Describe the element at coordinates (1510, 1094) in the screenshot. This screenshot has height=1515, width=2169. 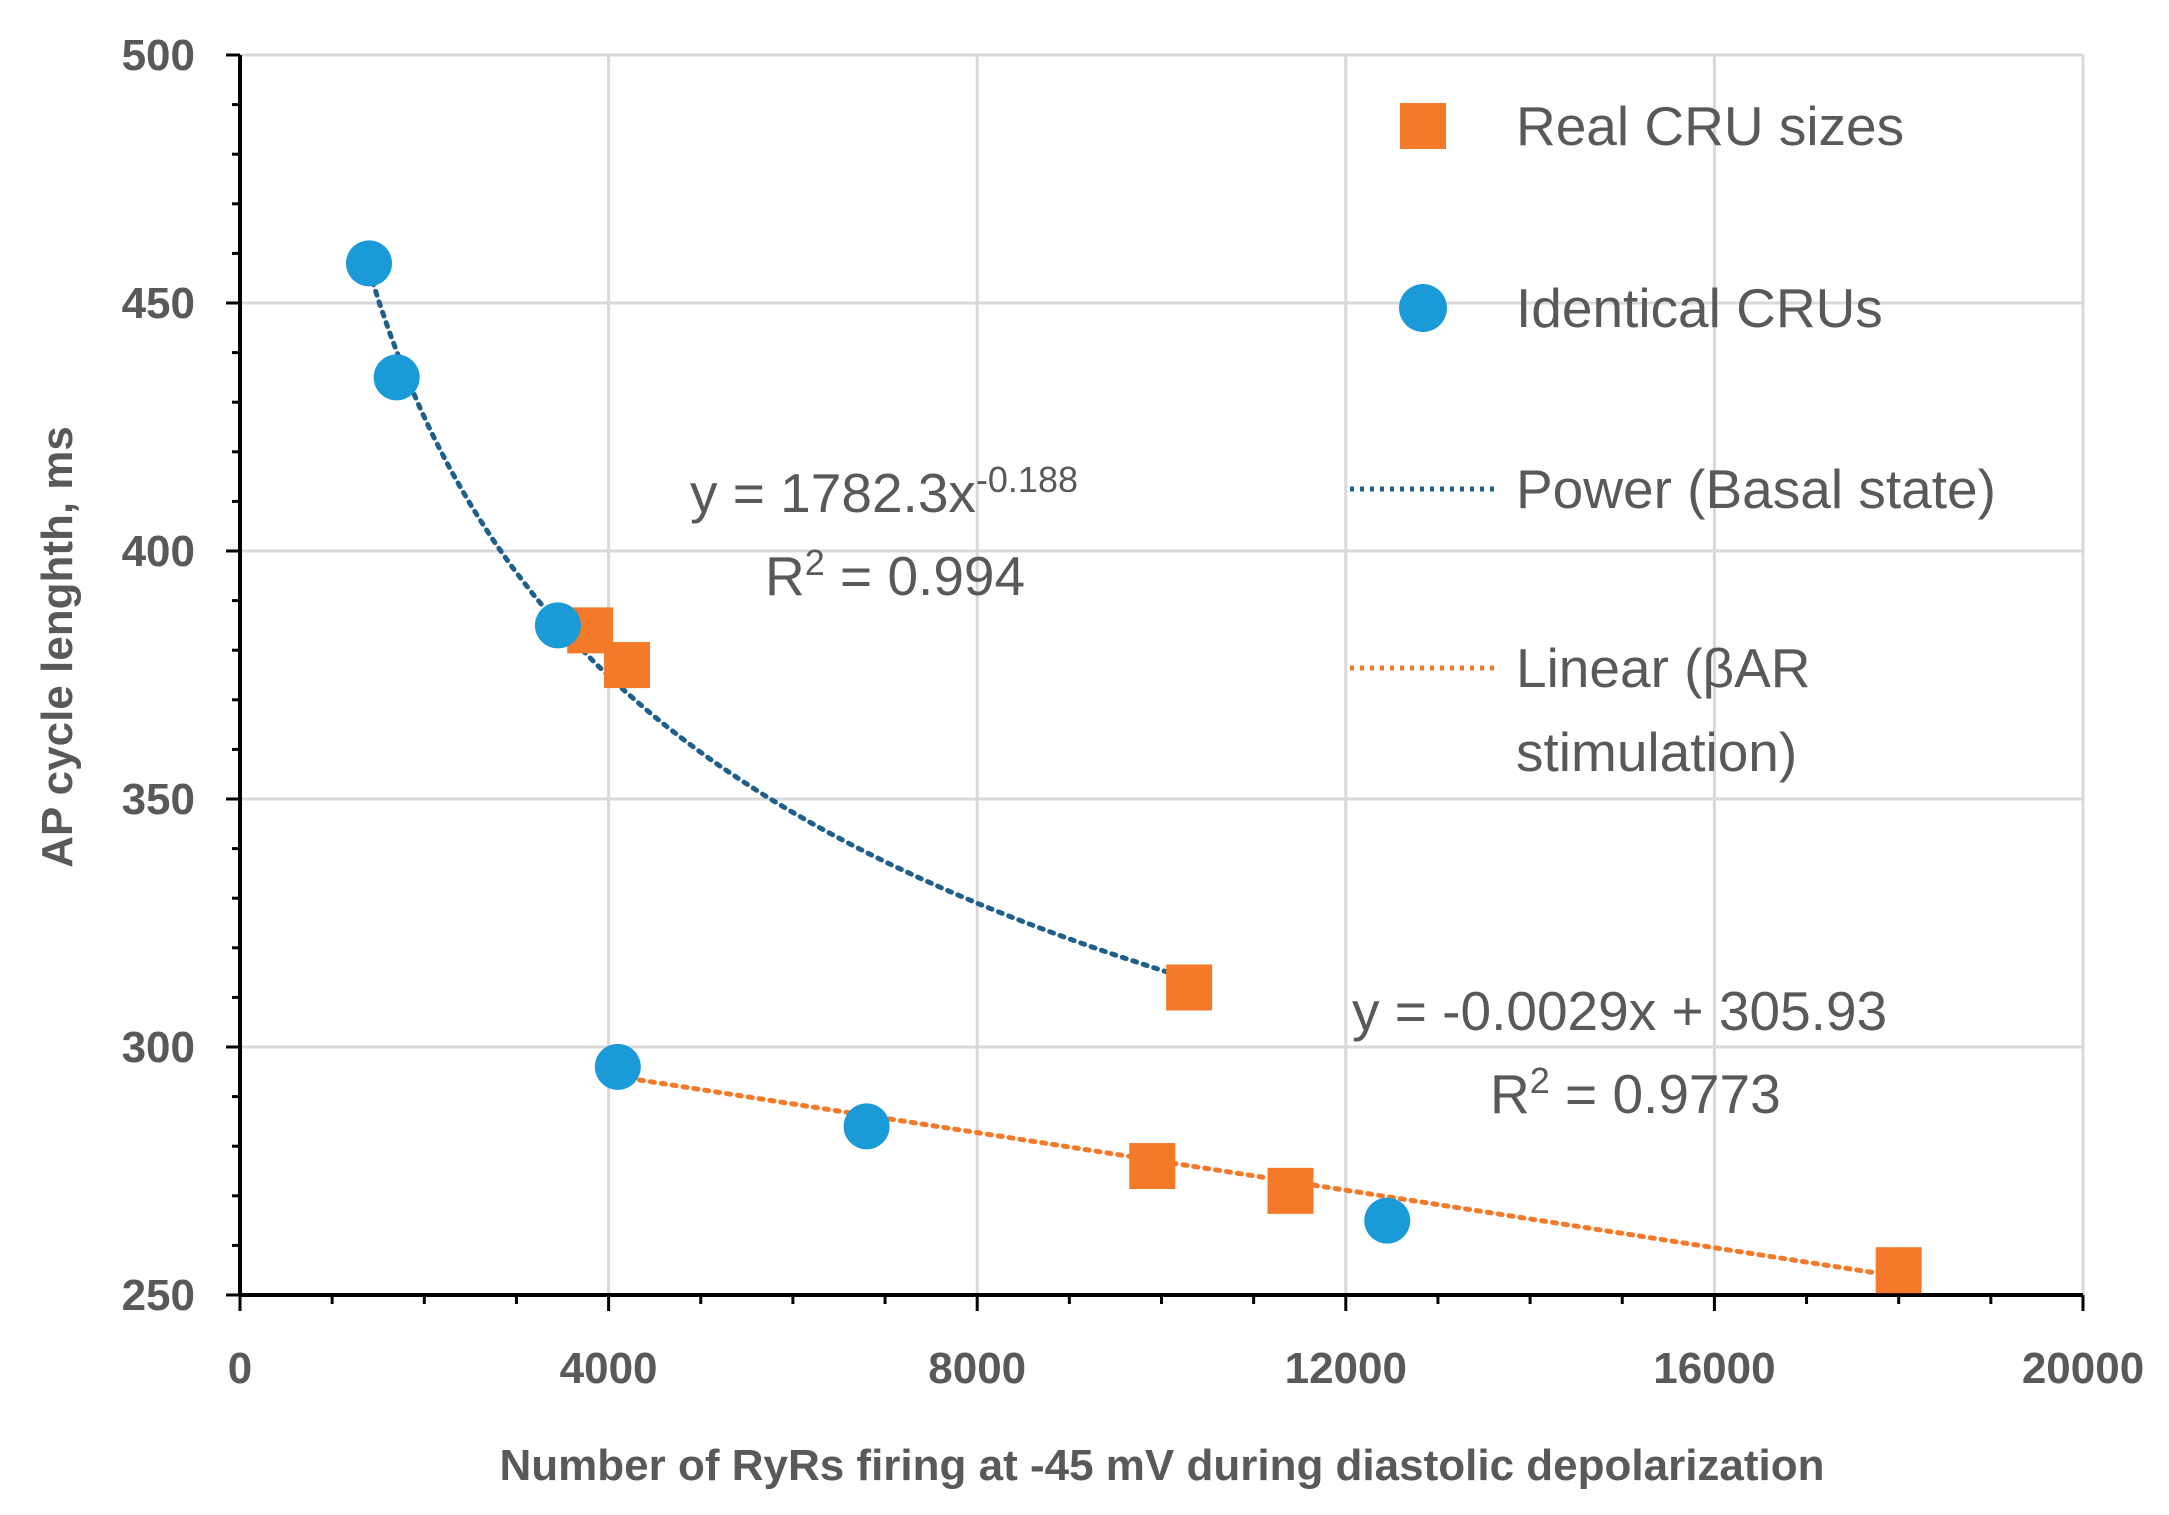
I see `linear-r2-label: R` at that location.